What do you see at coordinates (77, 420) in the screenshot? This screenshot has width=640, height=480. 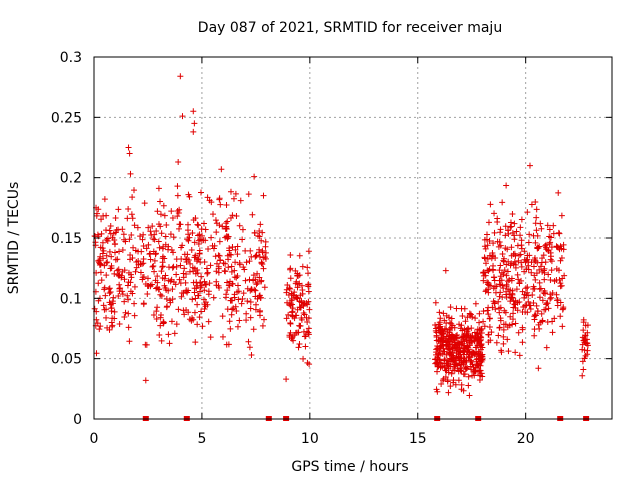 I see `y-tick-label: 0` at bounding box center [77, 420].